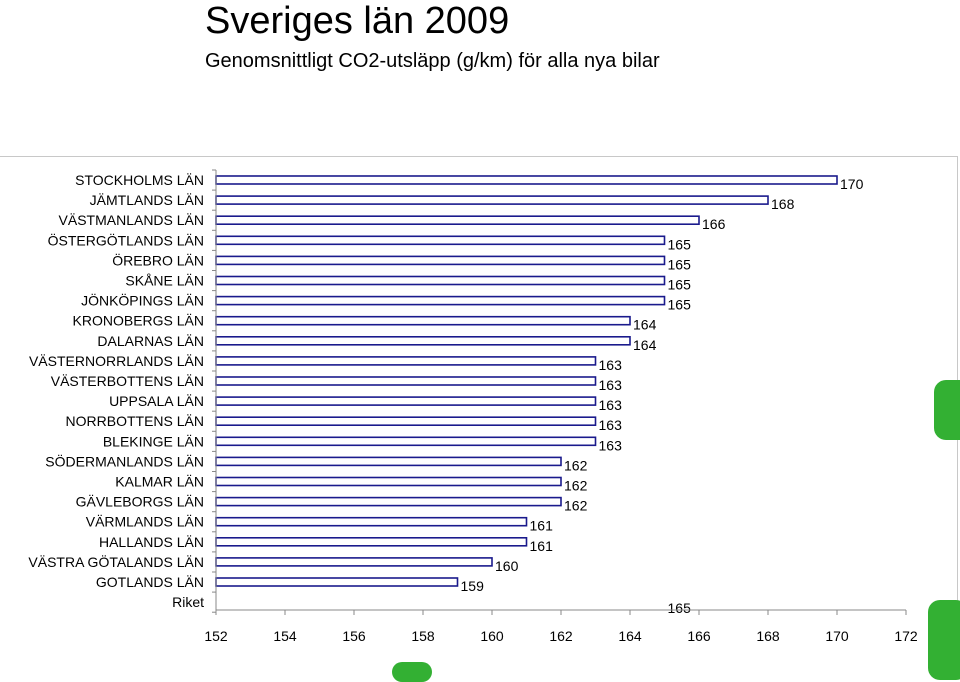  I want to click on x-tick-label: 166, so click(699, 636).